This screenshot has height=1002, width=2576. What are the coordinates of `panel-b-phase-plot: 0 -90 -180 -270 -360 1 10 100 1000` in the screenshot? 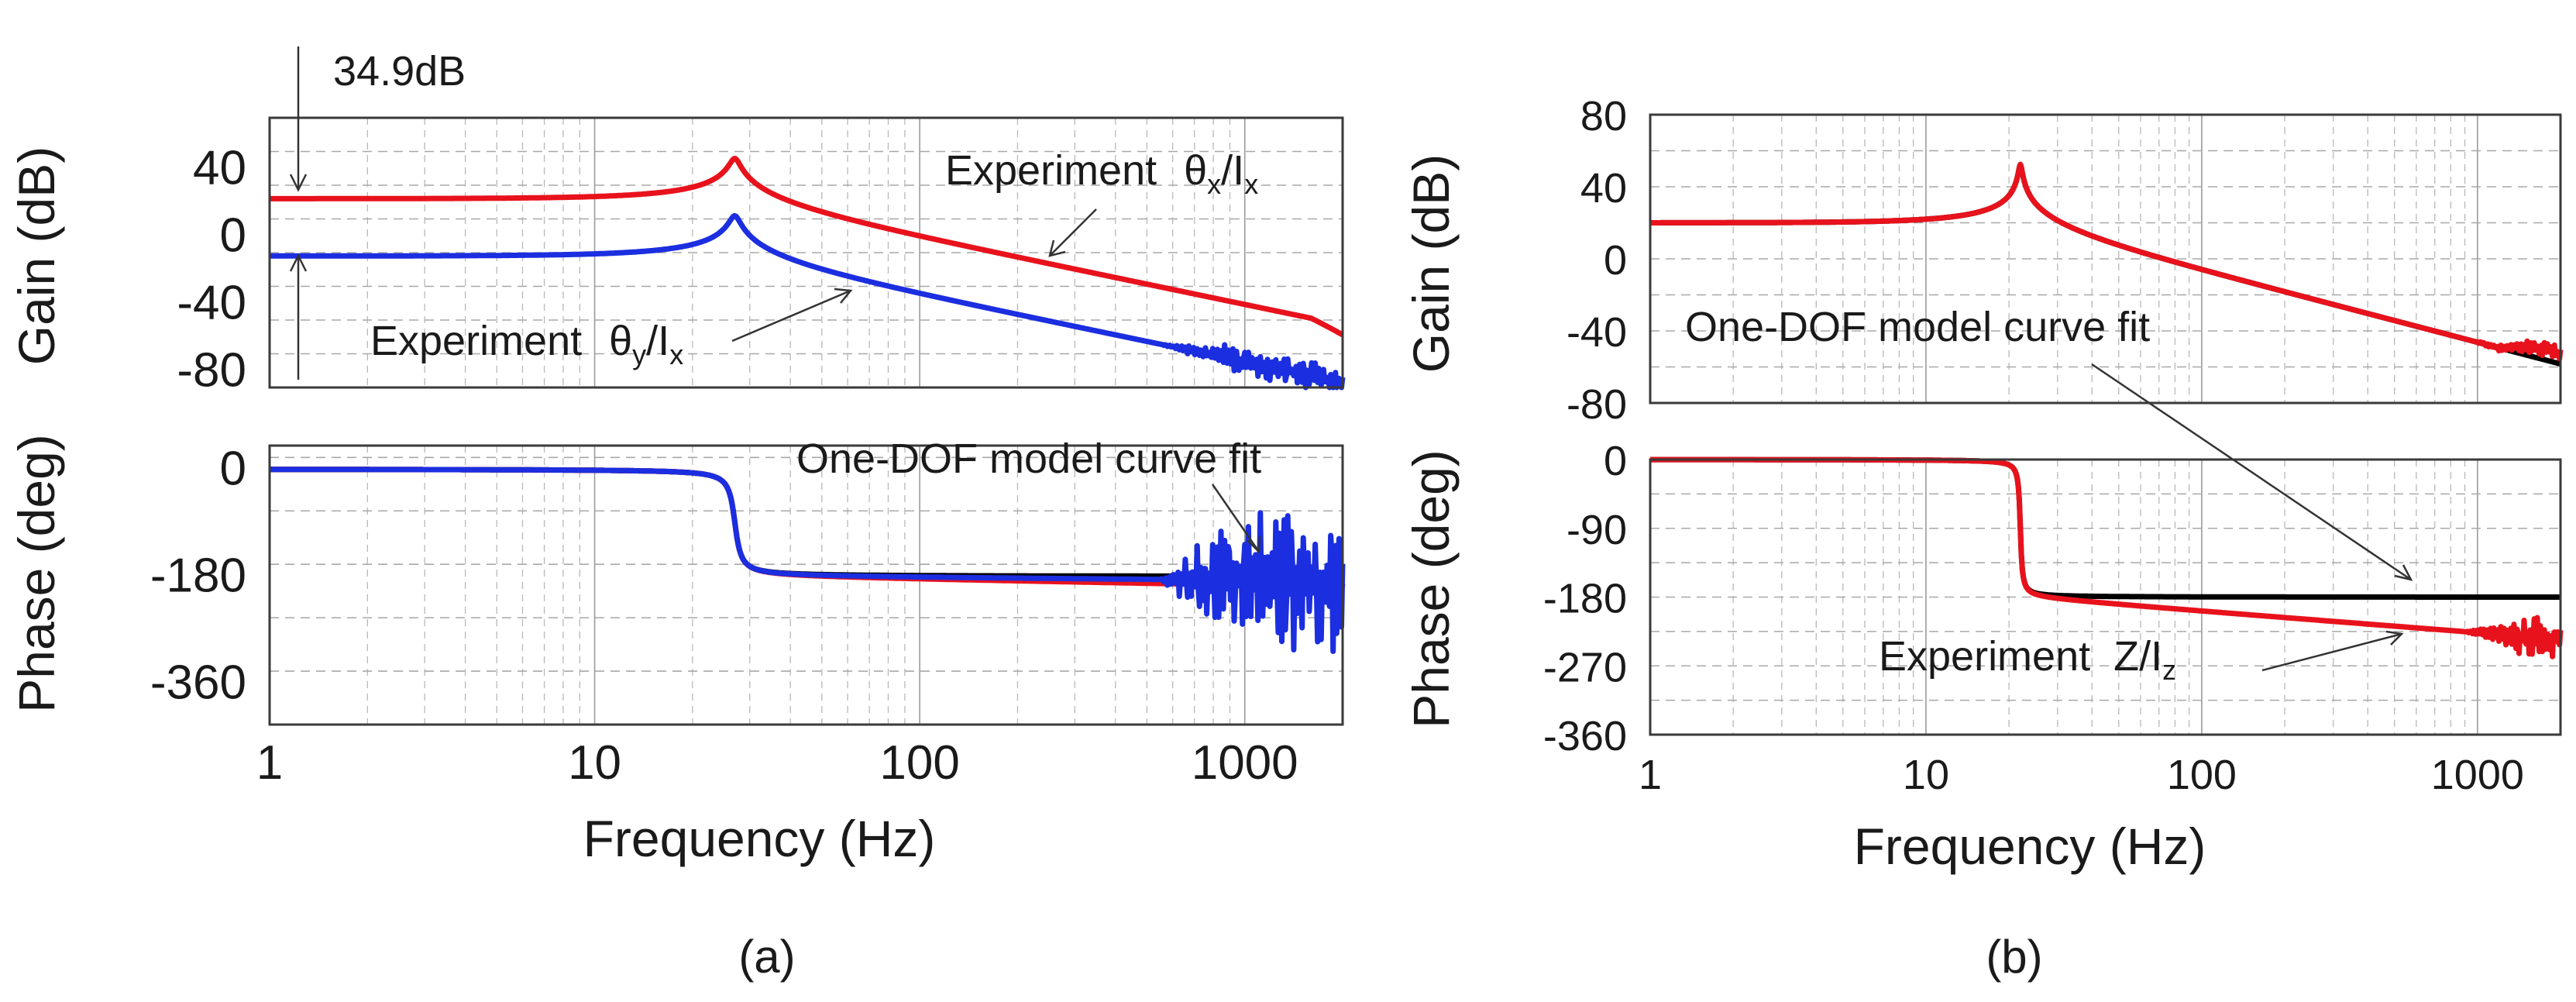 It's located at (2053, 618).